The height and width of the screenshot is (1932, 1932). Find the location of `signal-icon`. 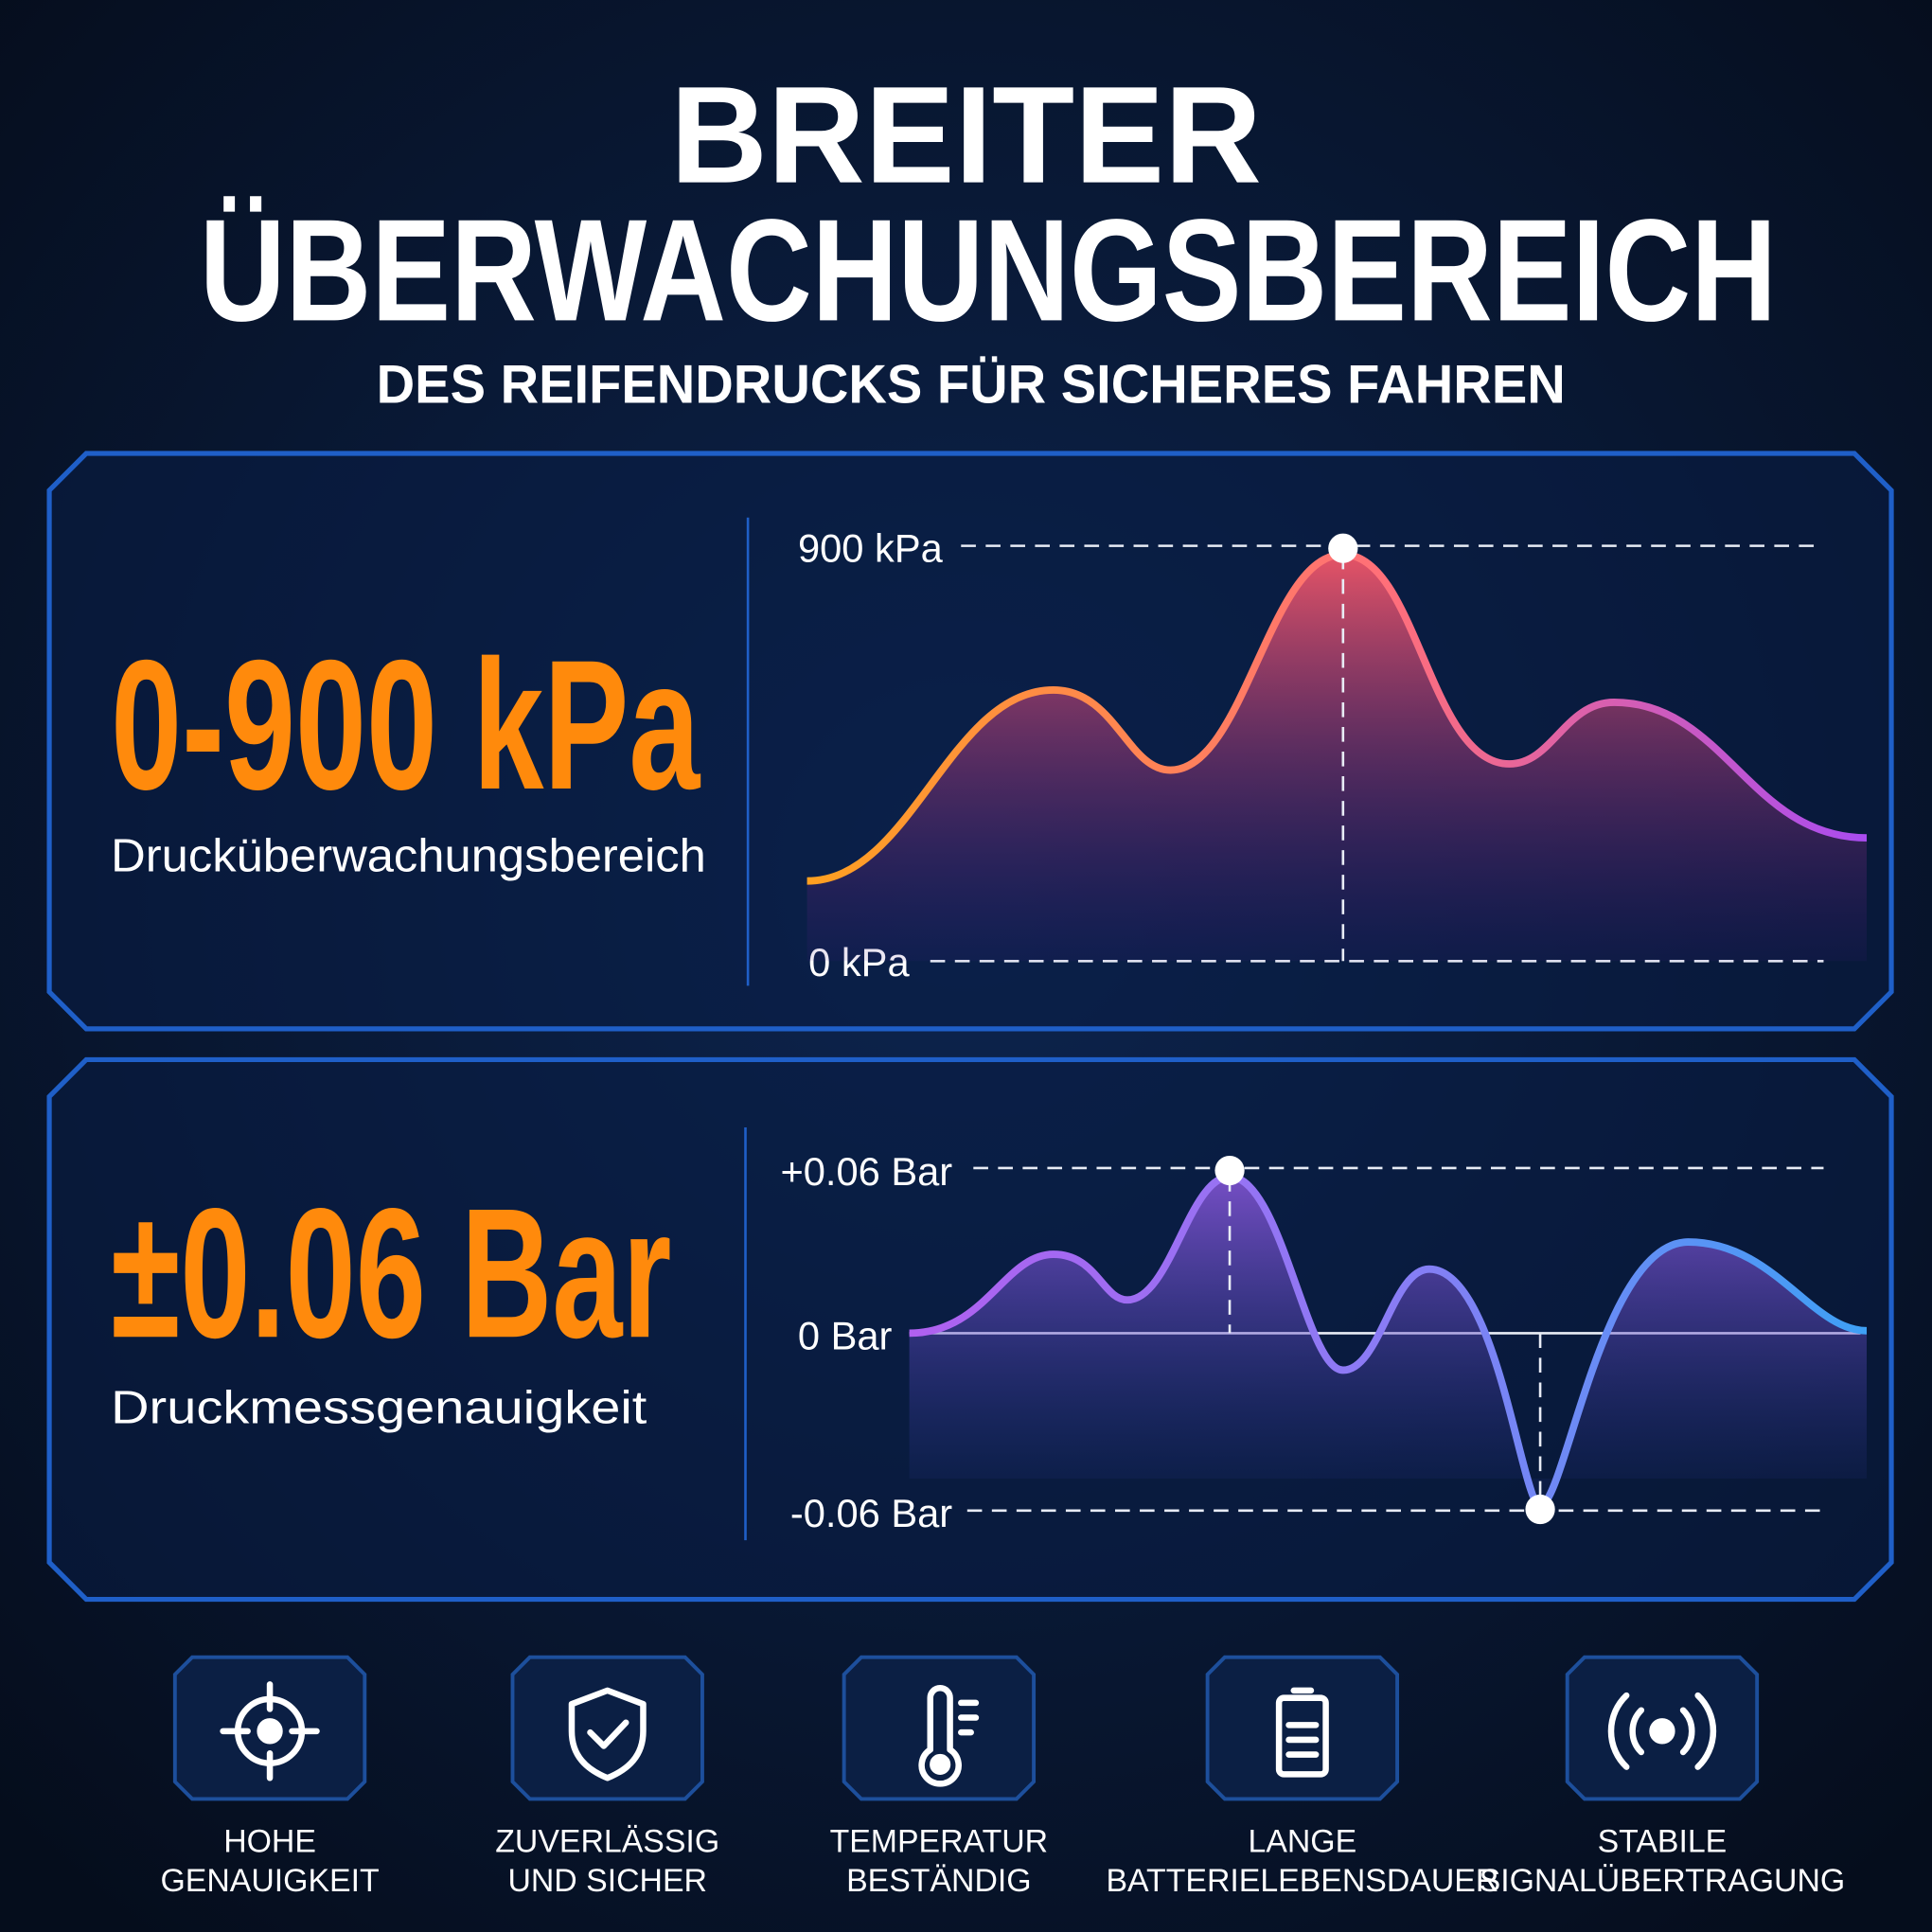

signal-icon is located at coordinates (1662, 1731).